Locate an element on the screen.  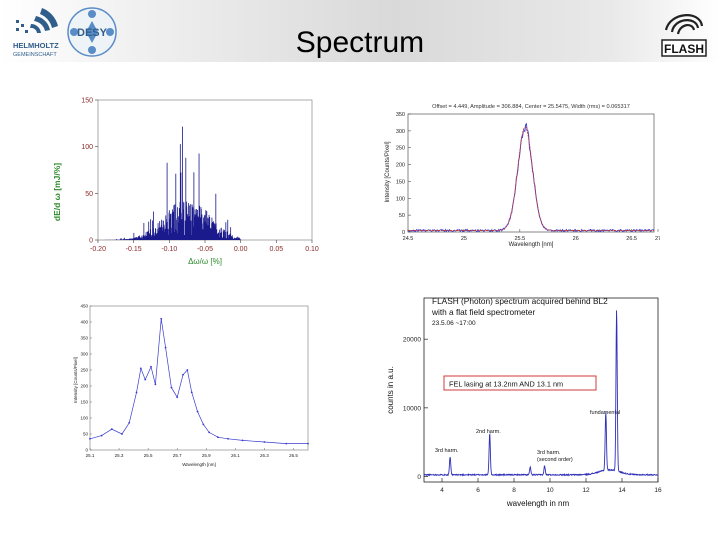
p3-spectrum-line is located at coordinates (198, 381).